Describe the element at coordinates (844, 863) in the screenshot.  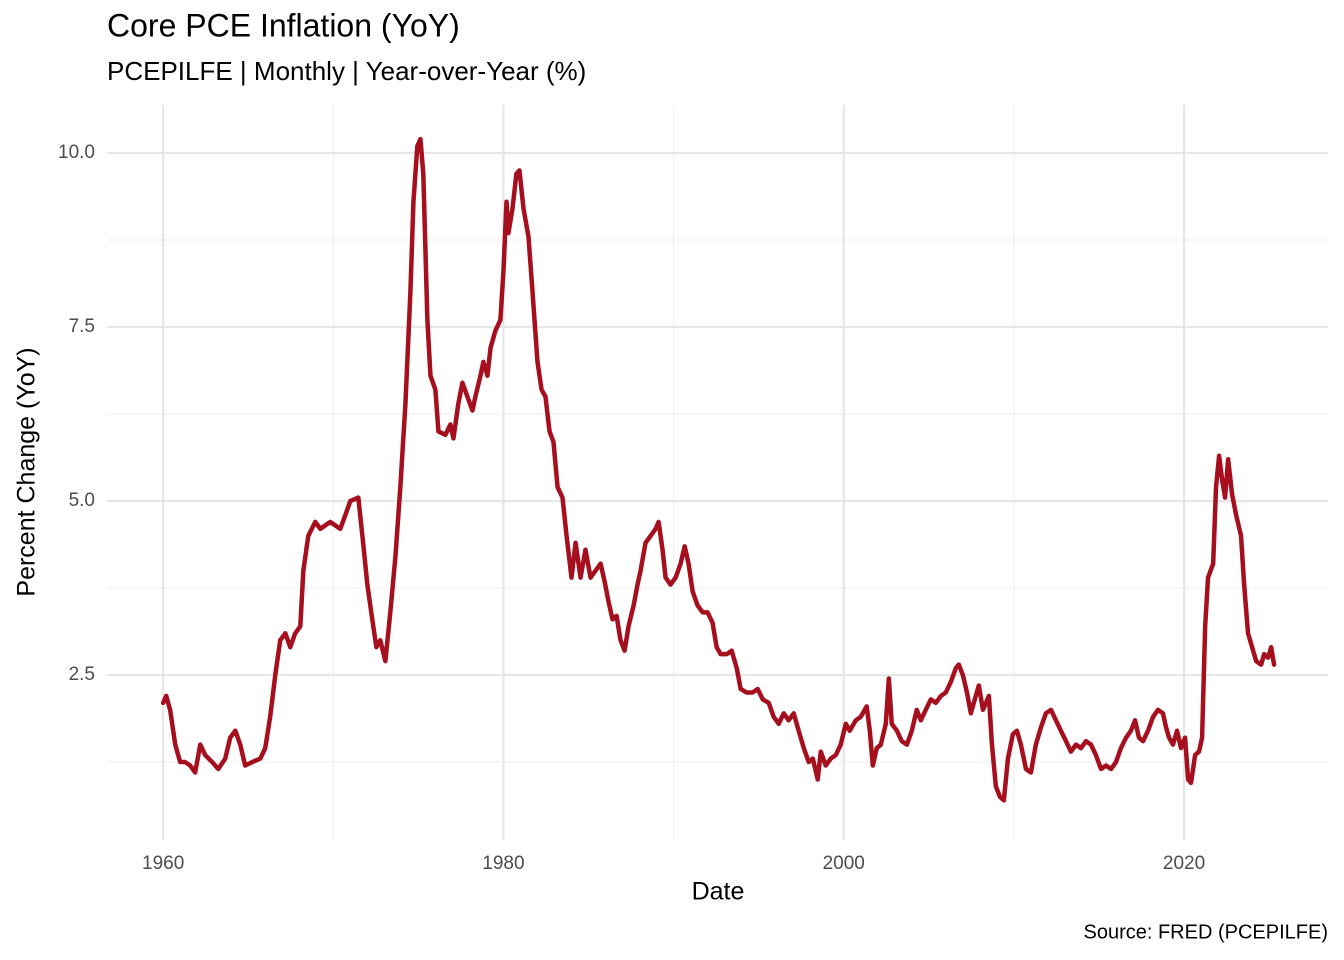
I see `x-tick-label: 2000` at that location.